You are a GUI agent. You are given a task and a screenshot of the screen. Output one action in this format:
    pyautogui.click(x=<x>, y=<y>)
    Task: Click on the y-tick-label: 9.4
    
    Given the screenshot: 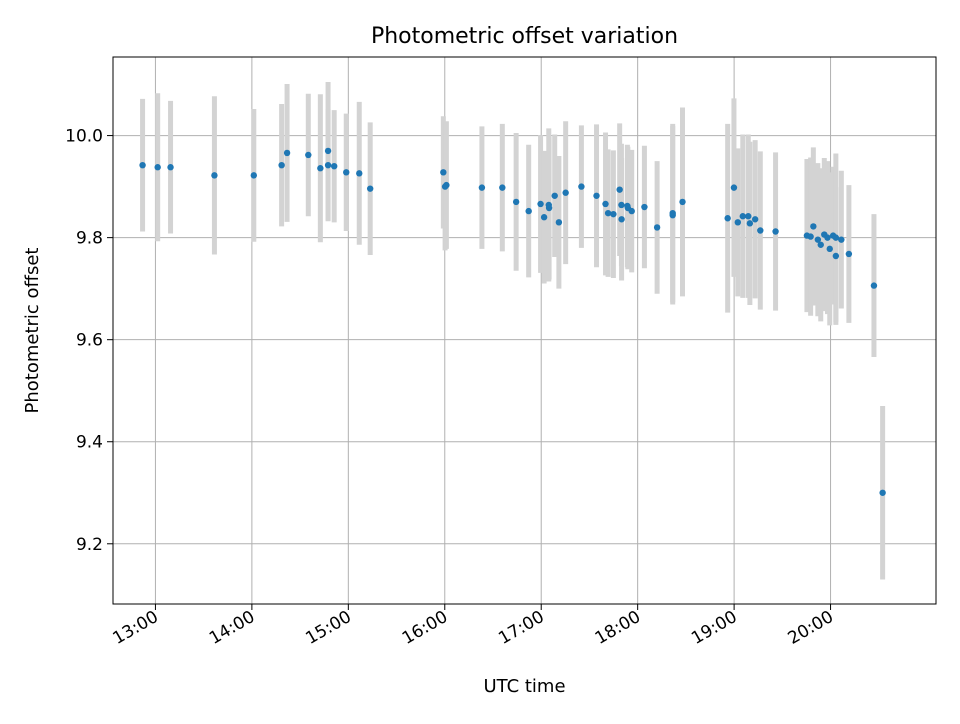 What is the action you would take?
    pyautogui.click(x=89, y=443)
    